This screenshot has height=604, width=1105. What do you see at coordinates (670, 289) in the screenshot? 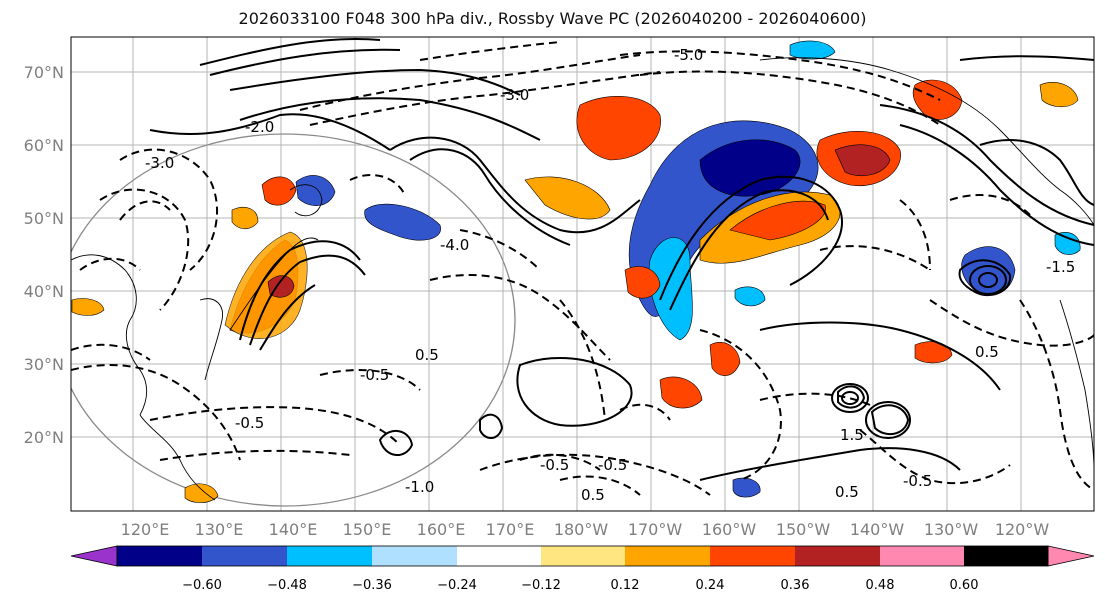
I see `cyan-anomaly-central` at bounding box center [670, 289].